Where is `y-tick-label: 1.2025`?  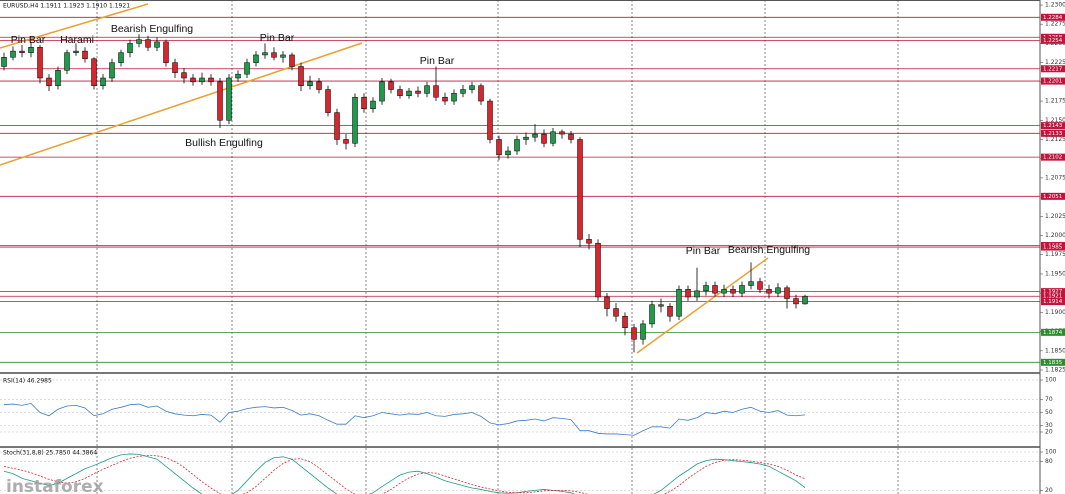 y-tick-label: 1.2025 is located at coordinates (1055, 216).